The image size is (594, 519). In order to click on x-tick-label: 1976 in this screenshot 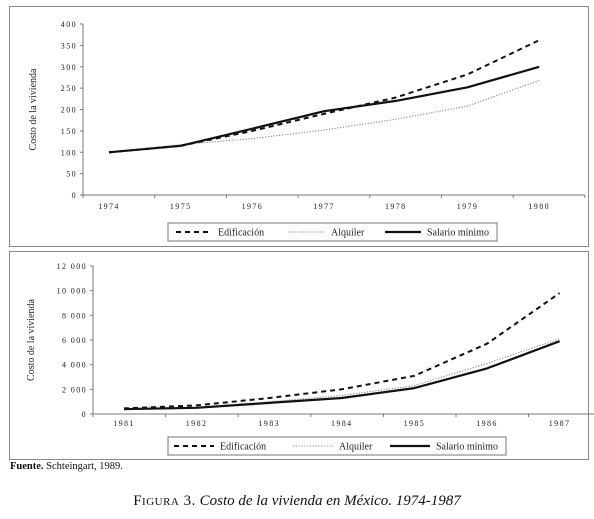, I will do `click(253, 206)`.